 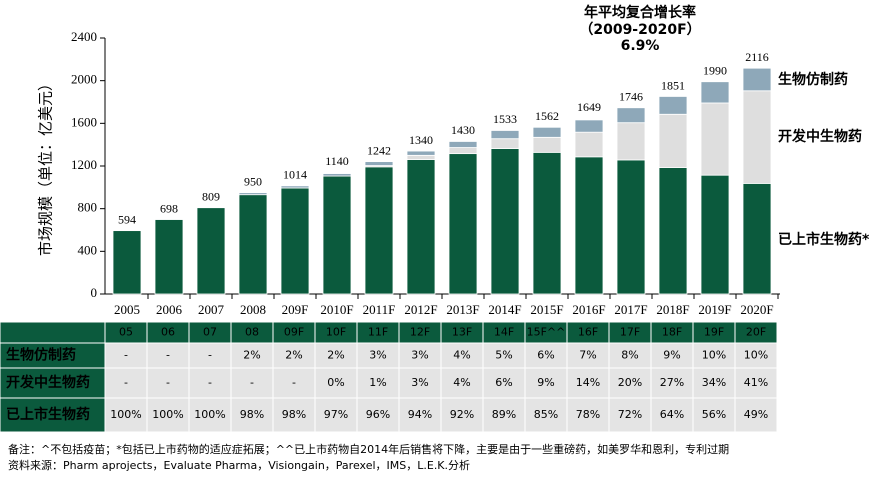 What do you see at coordinates (378, 332) in the screenshot?
I see `table-header: 11F` at bounding box center [378, 332].